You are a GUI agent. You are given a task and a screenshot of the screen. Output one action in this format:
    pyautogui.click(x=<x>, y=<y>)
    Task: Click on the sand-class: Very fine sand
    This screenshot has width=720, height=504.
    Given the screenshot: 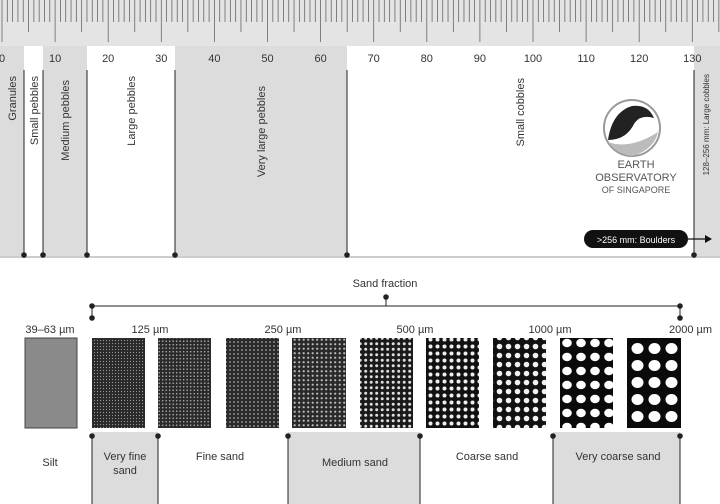 What is the action you would take?
    pyautogui.click(x=125, y=464)
    